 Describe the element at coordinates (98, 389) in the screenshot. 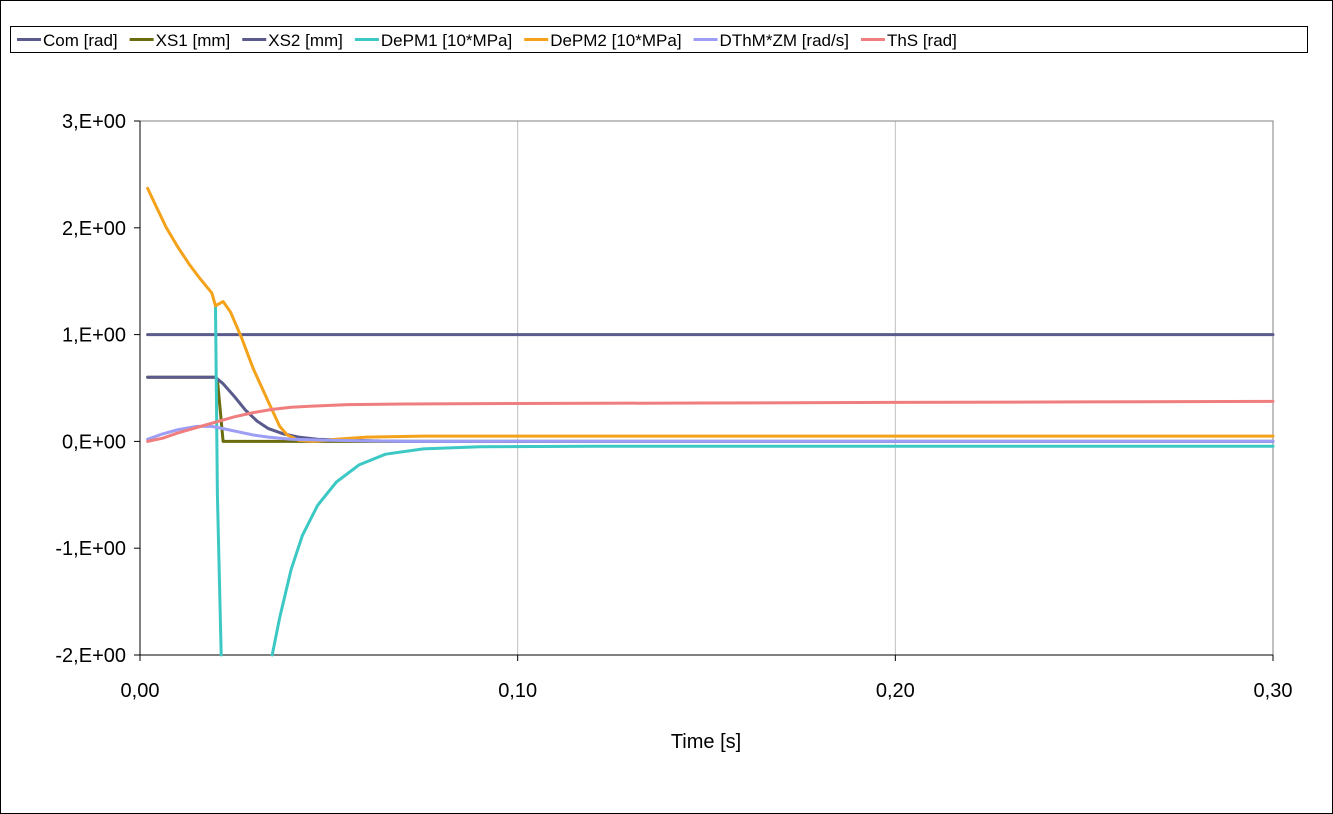

I see `y-axis: -2,E+00 -1,E+00 0,E+00 1,E+00 2,E+00 3,E+00` at that location.